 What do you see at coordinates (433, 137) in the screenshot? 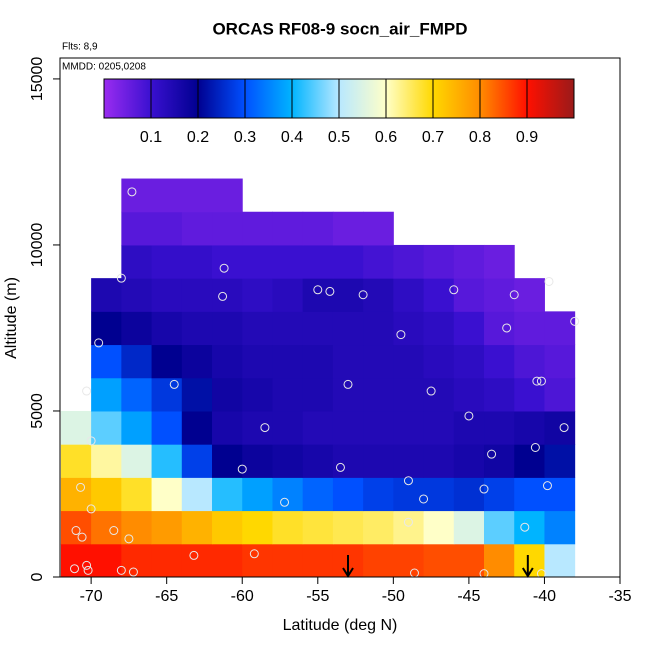
I see `colorbar-tick-label: 0.7` at bounding box center [433, 137].